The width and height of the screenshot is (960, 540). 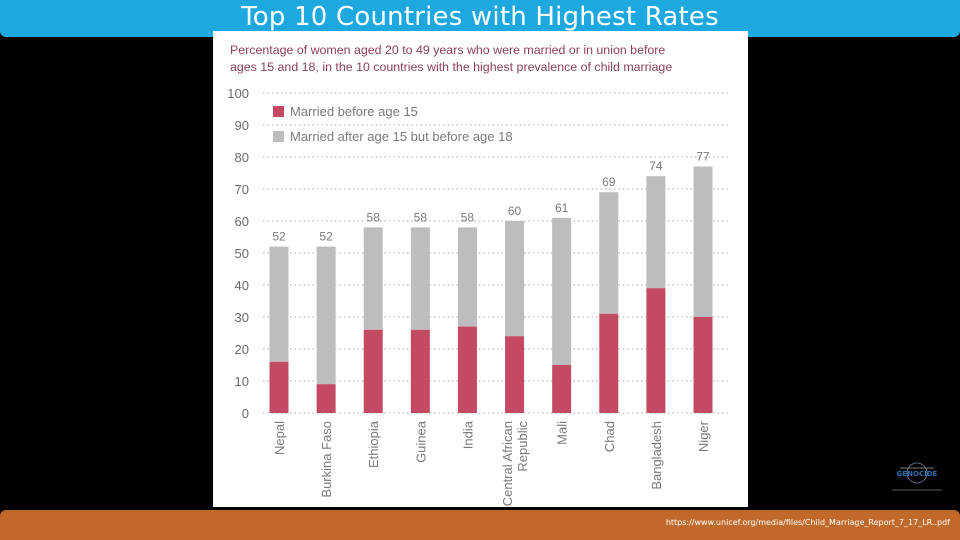 I want to click on bar-total-label: 77, so click(x=703, y=157).